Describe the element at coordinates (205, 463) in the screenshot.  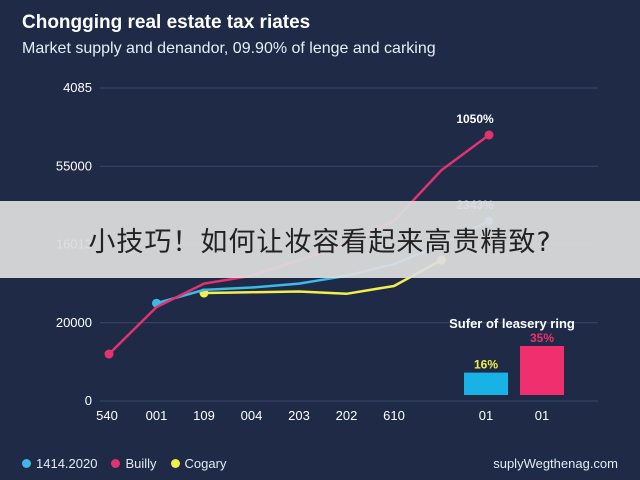
I see `legend-label-2: Cogary` at that location.